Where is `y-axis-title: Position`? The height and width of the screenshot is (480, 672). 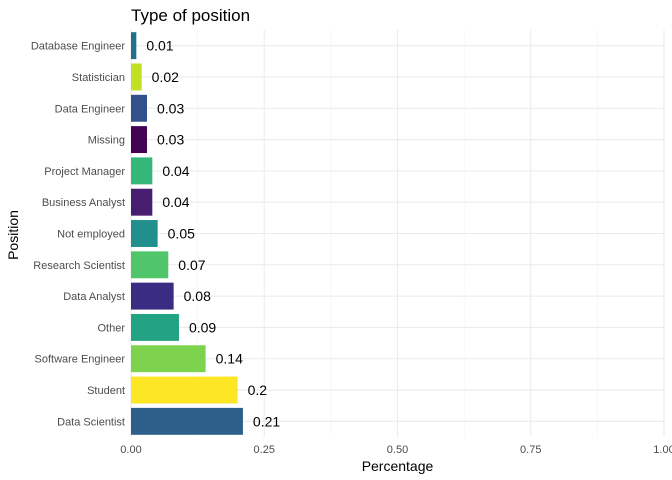
y-axis-title: Position is located at coordinates (13, 235).